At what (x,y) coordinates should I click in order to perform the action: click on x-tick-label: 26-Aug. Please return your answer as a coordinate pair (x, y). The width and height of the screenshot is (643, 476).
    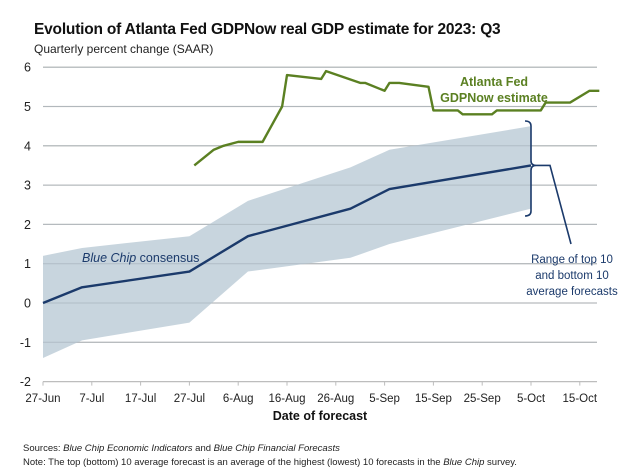
    Looking at the image, I should click on (335, 399).